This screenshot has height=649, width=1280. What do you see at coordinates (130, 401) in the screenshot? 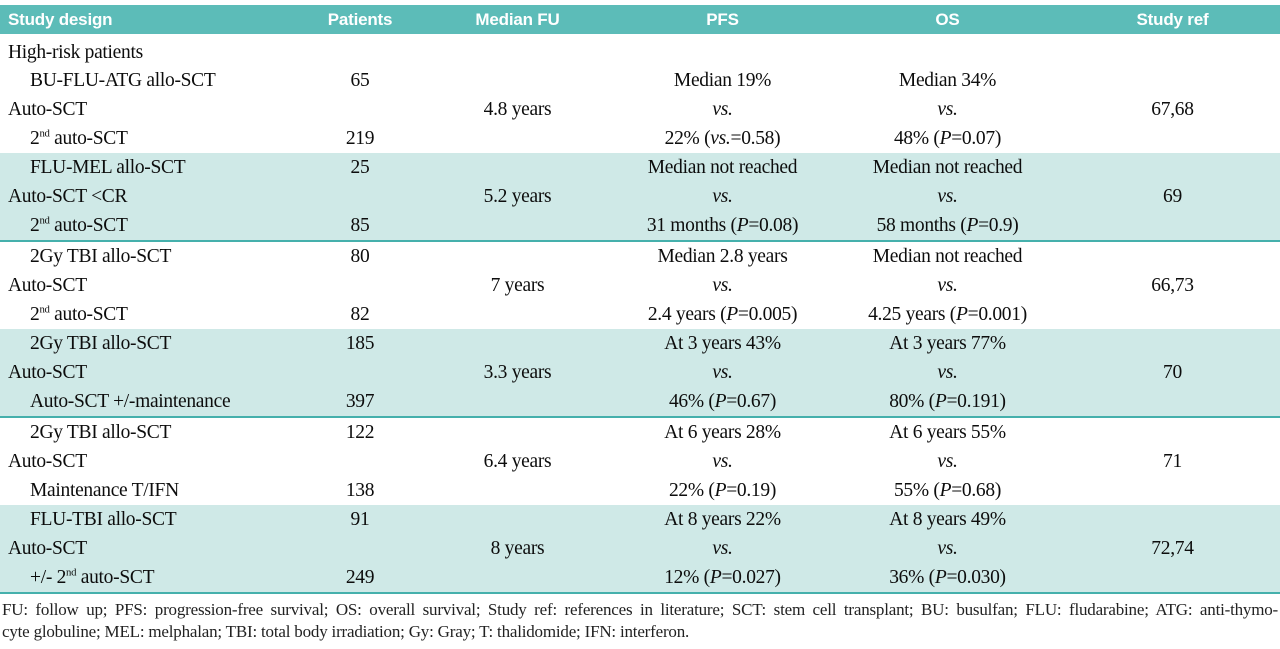
I see `study-cell: Auto-SCT +/-maintenance` at bounding box center [130, 401].